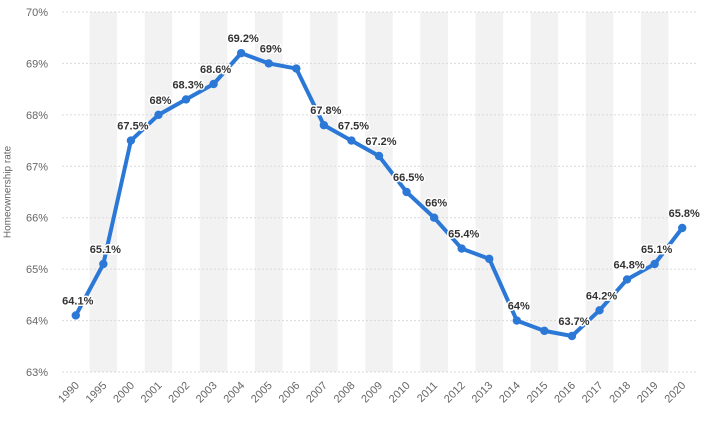 The image size is (708, 423). I want to click on data-label: 66.5%, so click(408, 178).